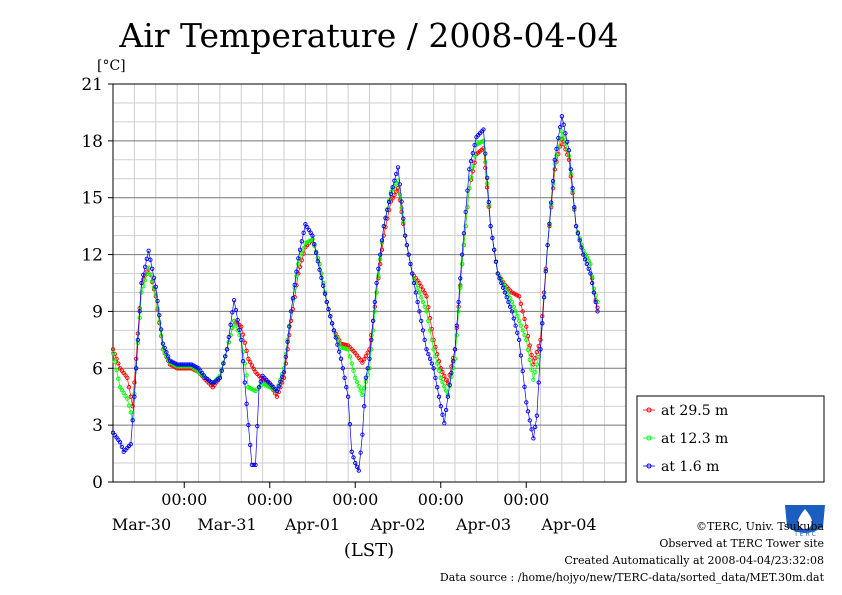  I want to click on y-tick-label: 21, so click(92, 85).